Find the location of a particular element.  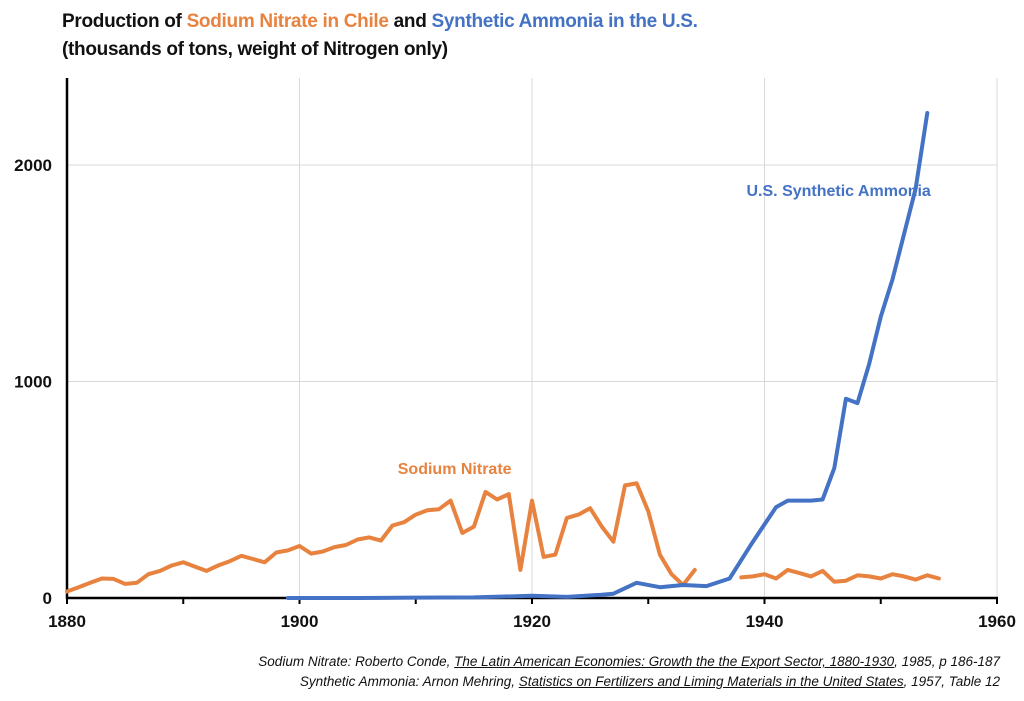

source1-suffix: , 1985, p 186-187 is located at coordinates (947, 661).